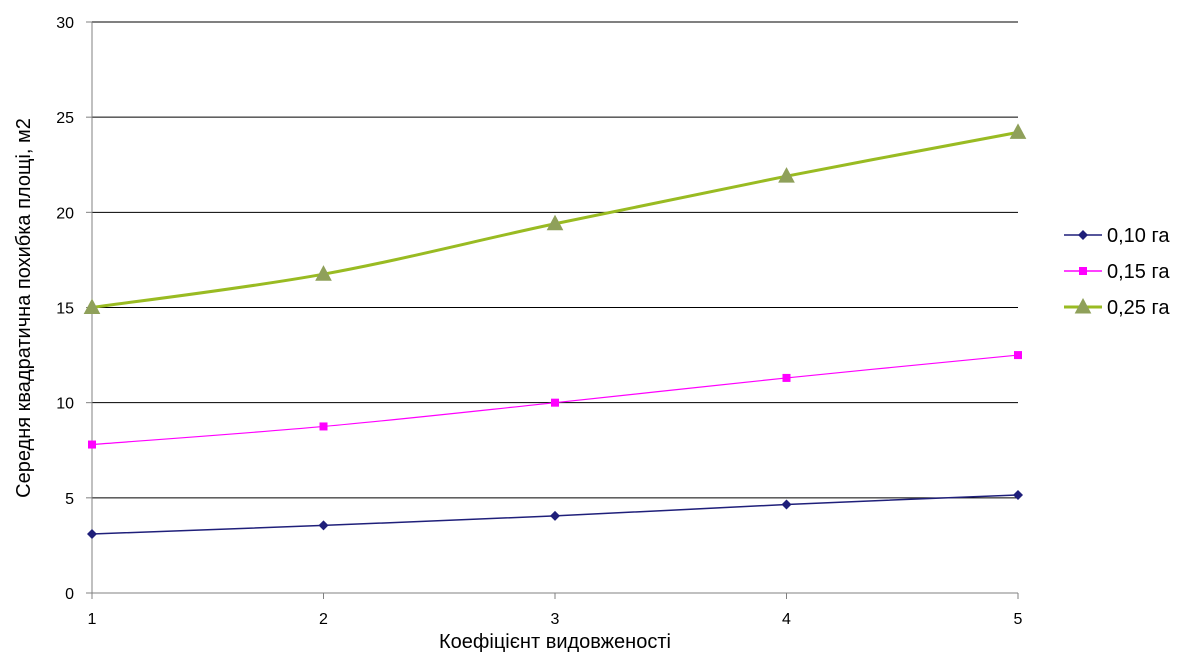  Describe the element at coordinates (323, 619) in the screenshot. I see `x-tick-label: 2` at that location.